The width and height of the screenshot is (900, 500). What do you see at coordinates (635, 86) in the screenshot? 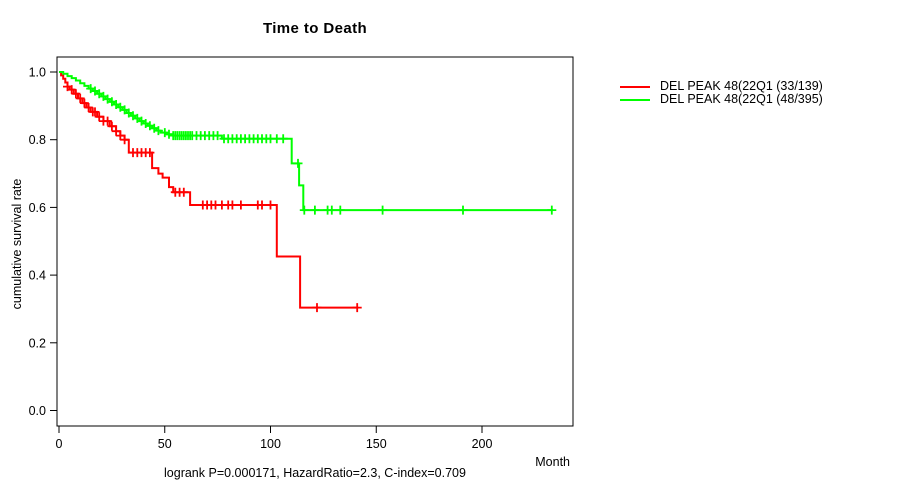
I see `legend-line-red-icon` at bounding box center [635, 86].